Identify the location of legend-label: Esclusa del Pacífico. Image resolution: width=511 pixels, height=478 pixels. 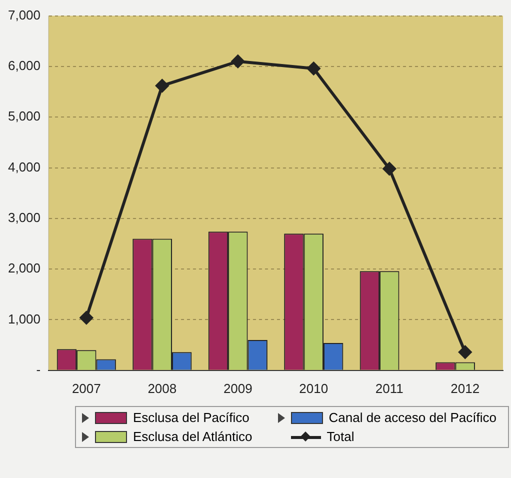
(191, 417).